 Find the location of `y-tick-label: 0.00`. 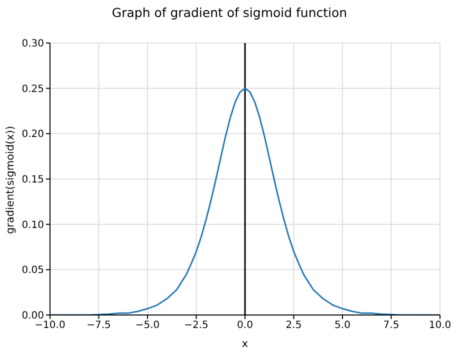

y-tick-label: 0.00 is located at coordinates (33, 316).